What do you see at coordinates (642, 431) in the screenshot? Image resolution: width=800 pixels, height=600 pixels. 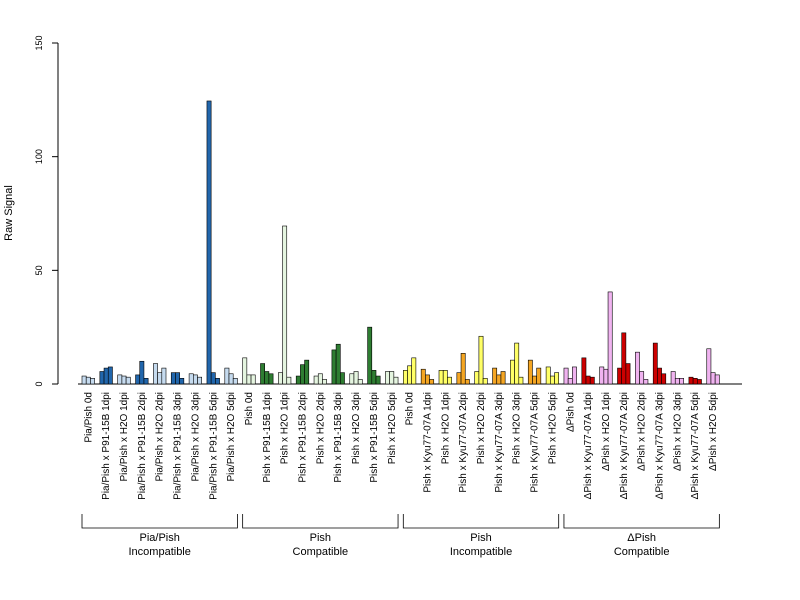 I see `x-tick-label: ΔPish x H2O 2dpi` at bounding box center [642, 431].